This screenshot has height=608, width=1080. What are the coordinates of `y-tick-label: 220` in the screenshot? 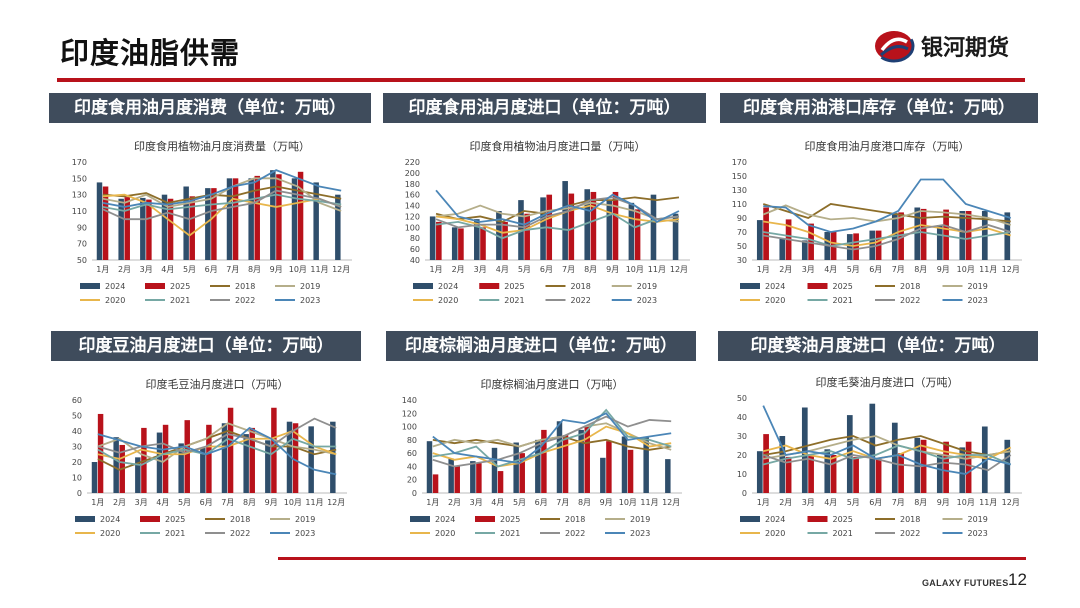 It's located at (412, 162).